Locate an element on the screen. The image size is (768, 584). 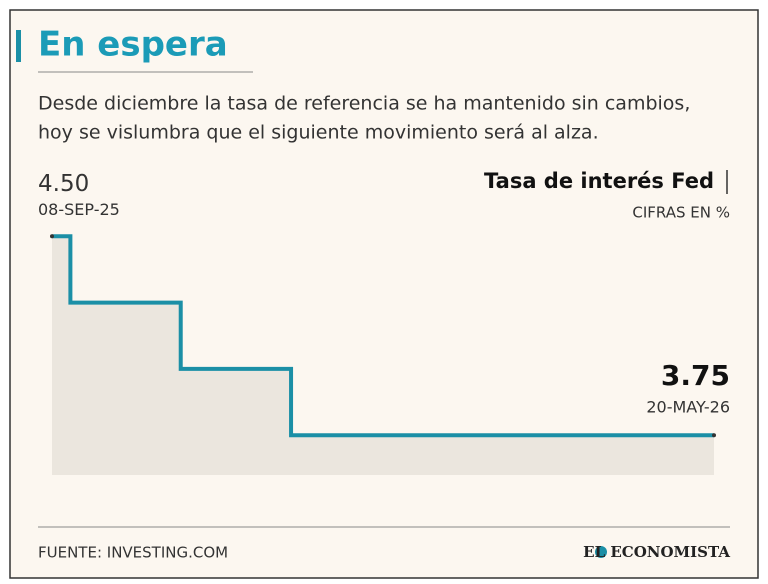
chart-title: En espera is located at coordinates (133, 45).